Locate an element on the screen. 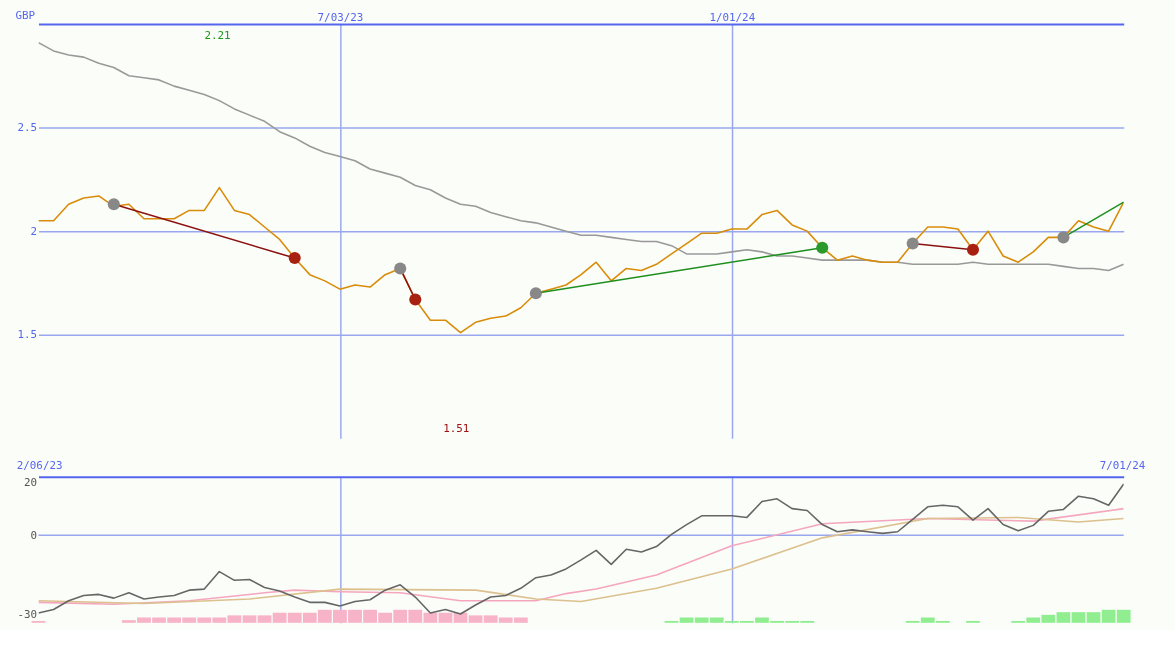  annotation: 1.51 is located at coordinates (456, 429).